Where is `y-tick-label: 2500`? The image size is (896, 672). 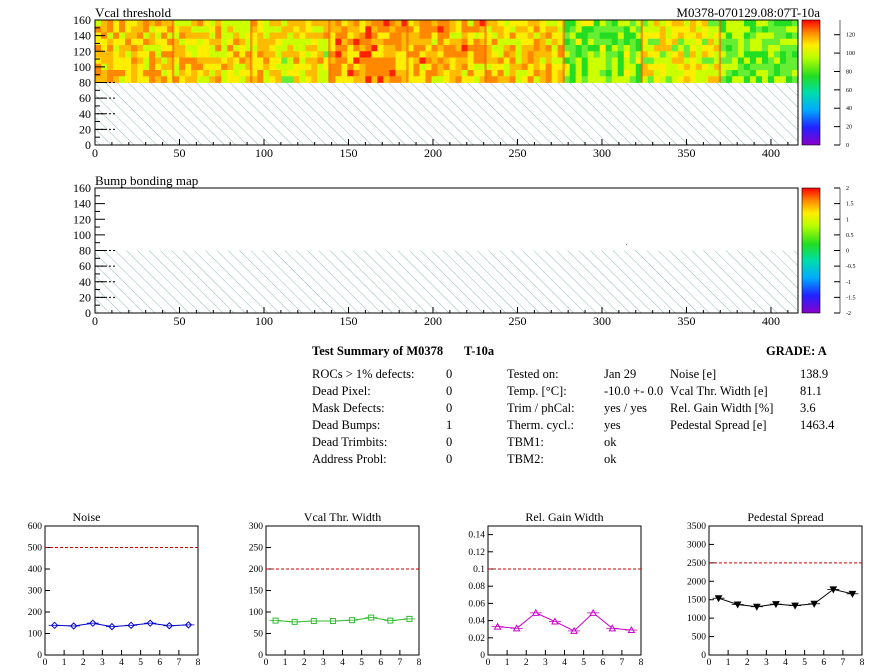 y-tick-label: 2500 is located at coordinates (696, 564).